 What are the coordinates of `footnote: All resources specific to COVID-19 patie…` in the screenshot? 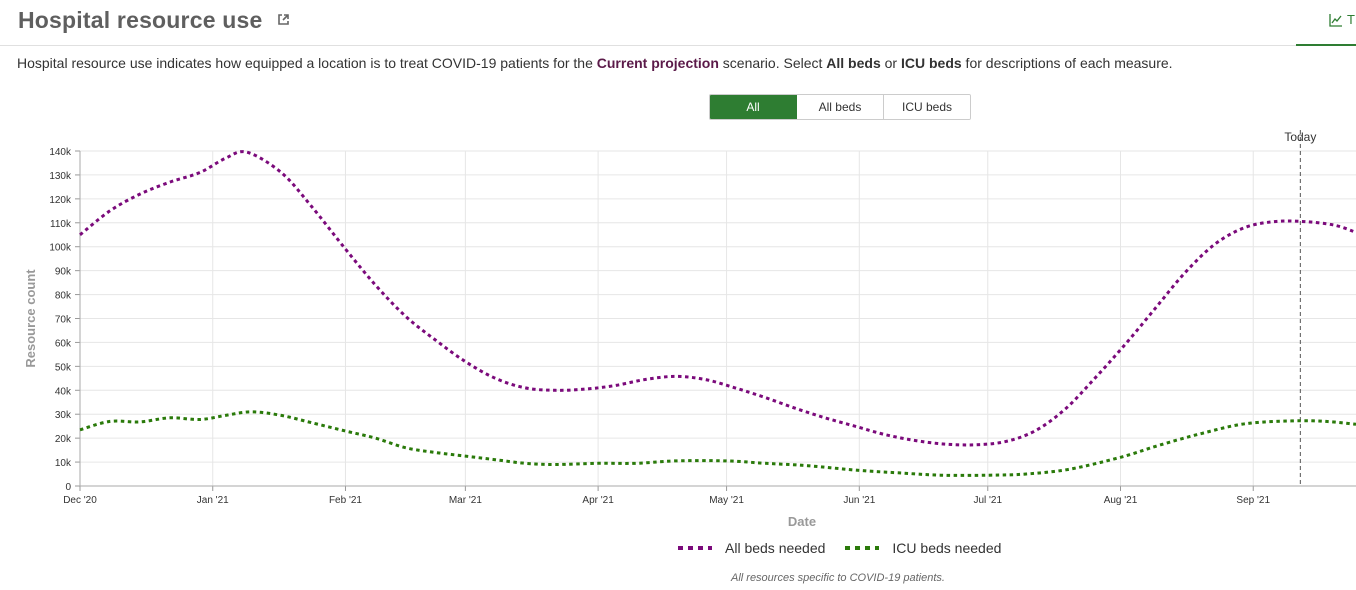 It's located at (838, 578).